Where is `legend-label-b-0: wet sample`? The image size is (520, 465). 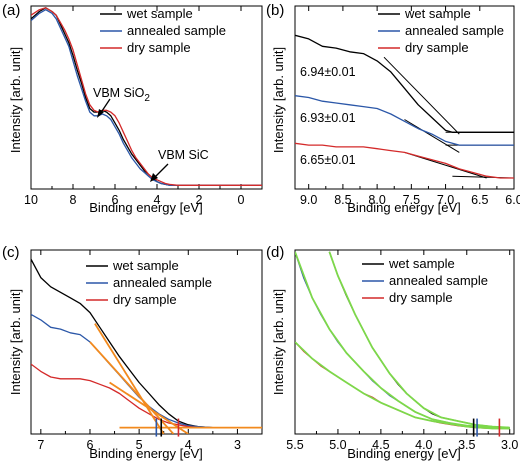
legend-label-b-0: wet sample is located at coordinates (437, 13).